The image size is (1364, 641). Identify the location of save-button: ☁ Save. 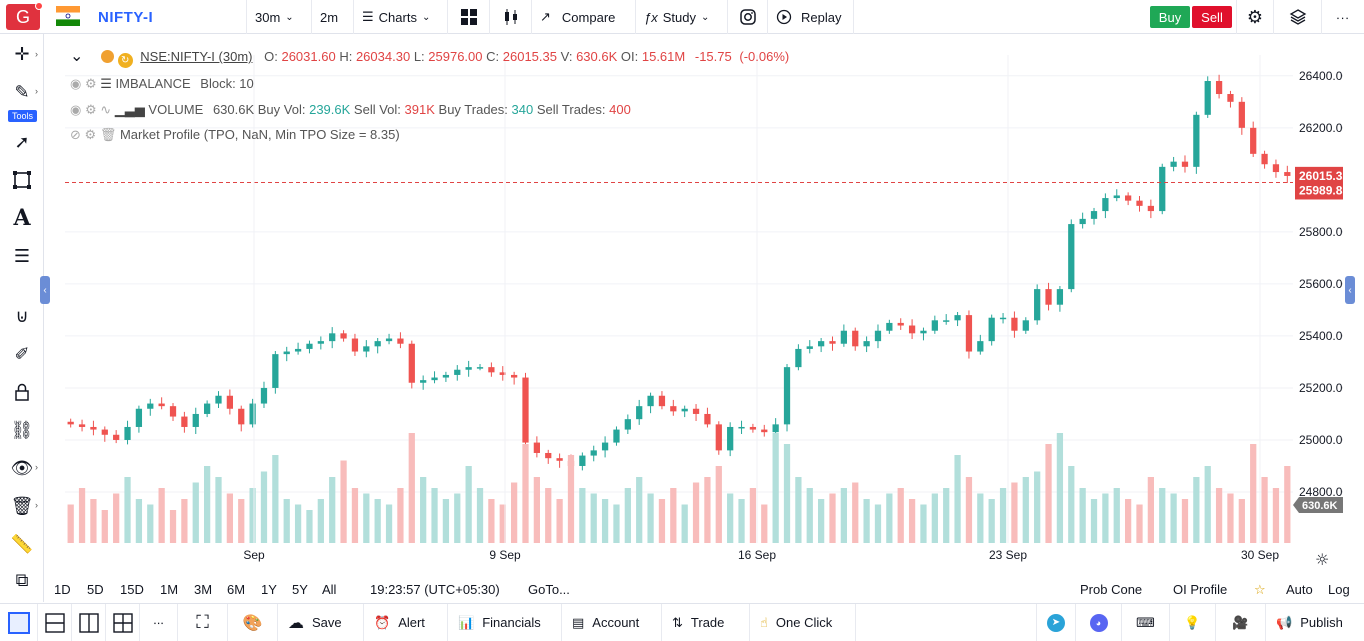
(321, 622).